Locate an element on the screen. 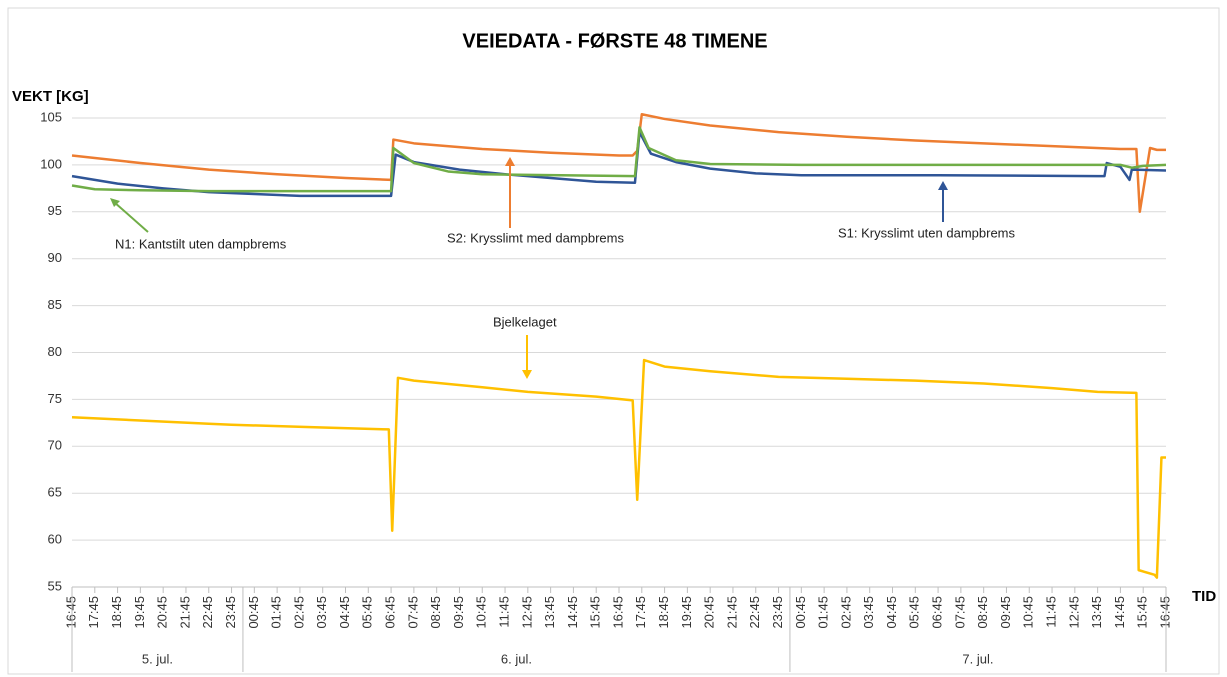  y-tick-label: 105 is located at coordinates (51, 116).